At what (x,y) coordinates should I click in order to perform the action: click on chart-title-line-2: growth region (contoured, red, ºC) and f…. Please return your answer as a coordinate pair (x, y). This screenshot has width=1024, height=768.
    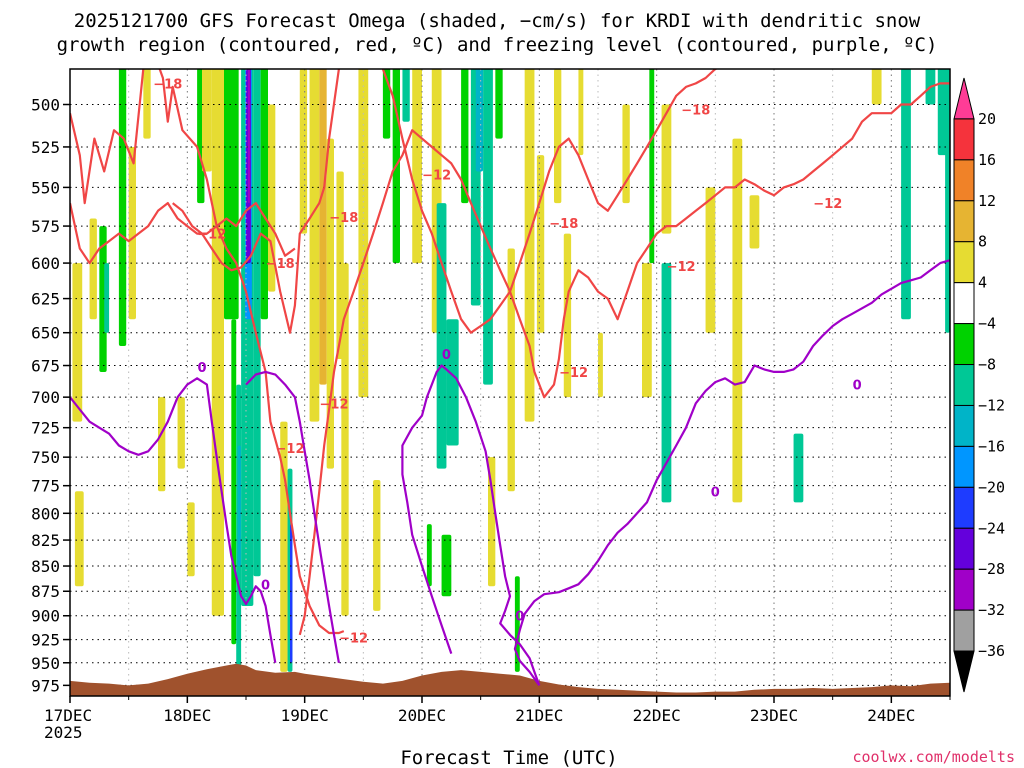
    Looking at the image, I should click on (497, 45).